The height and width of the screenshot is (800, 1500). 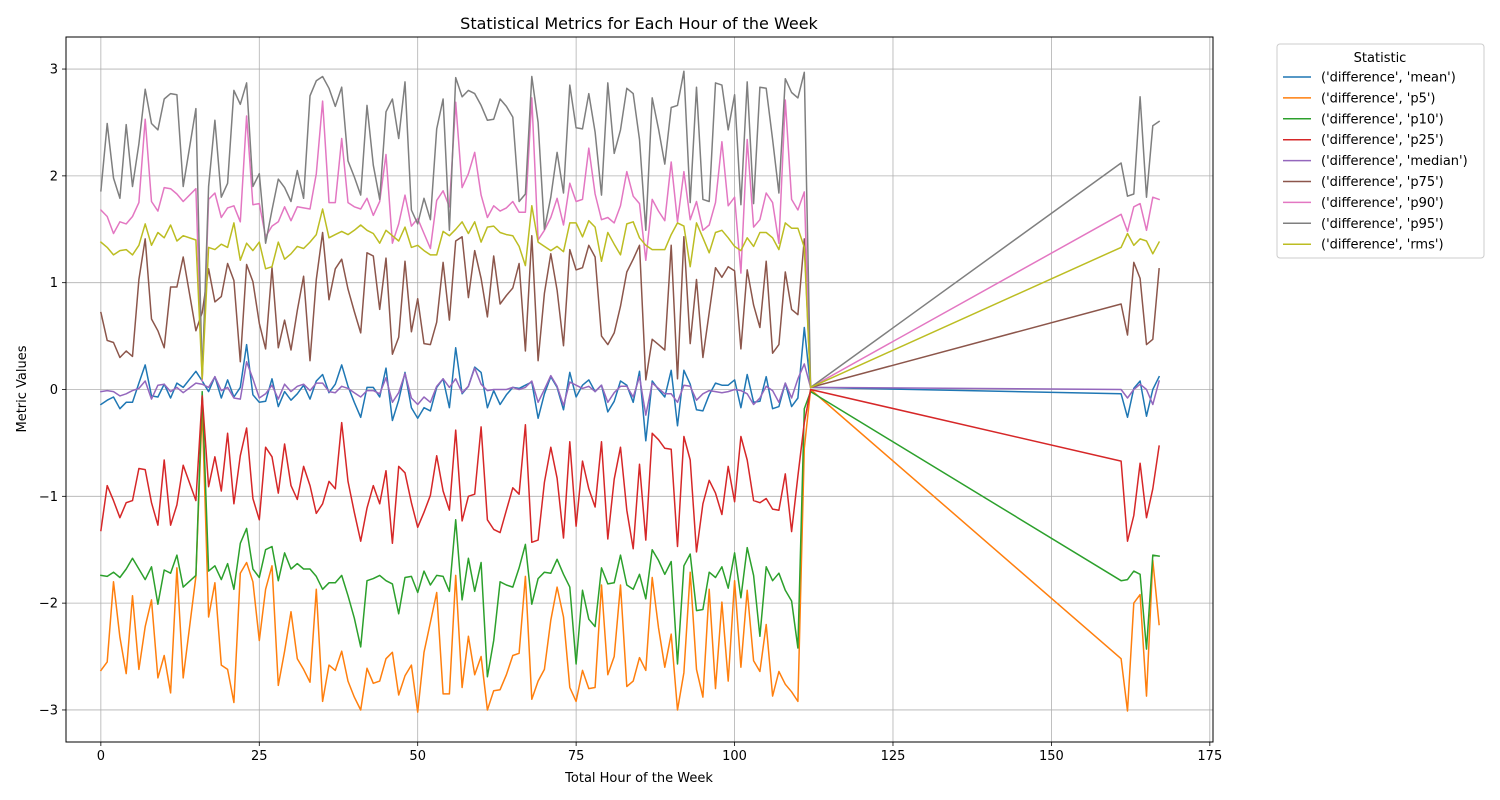 I want to click on legend-label: ('difference', 'p5'), so click(x=1378, y=98).